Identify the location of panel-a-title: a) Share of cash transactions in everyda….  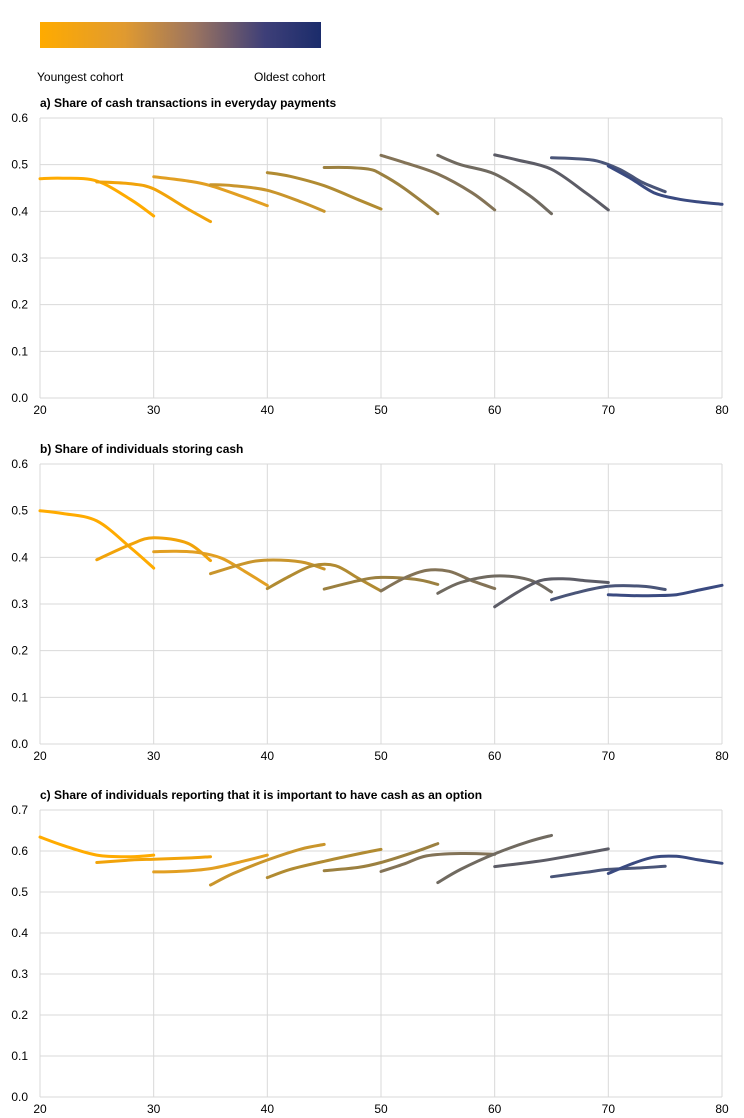
(188, 103).